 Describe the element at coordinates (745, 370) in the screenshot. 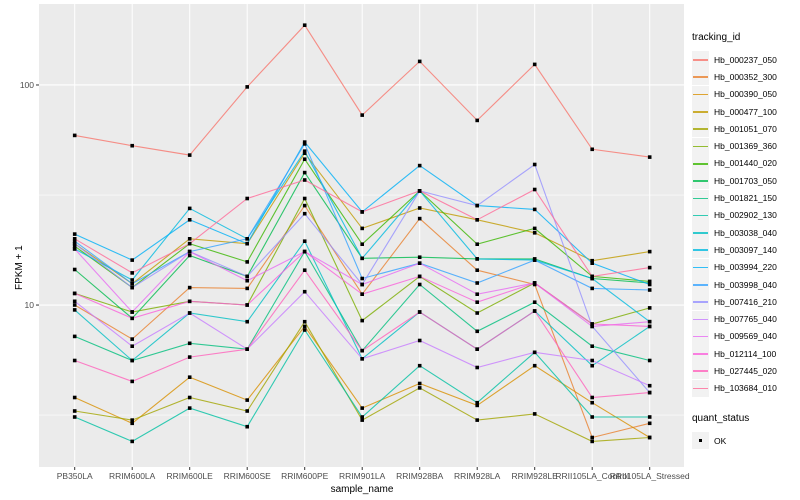

I see `legend-item-label: Hb_027445_020` at that location.